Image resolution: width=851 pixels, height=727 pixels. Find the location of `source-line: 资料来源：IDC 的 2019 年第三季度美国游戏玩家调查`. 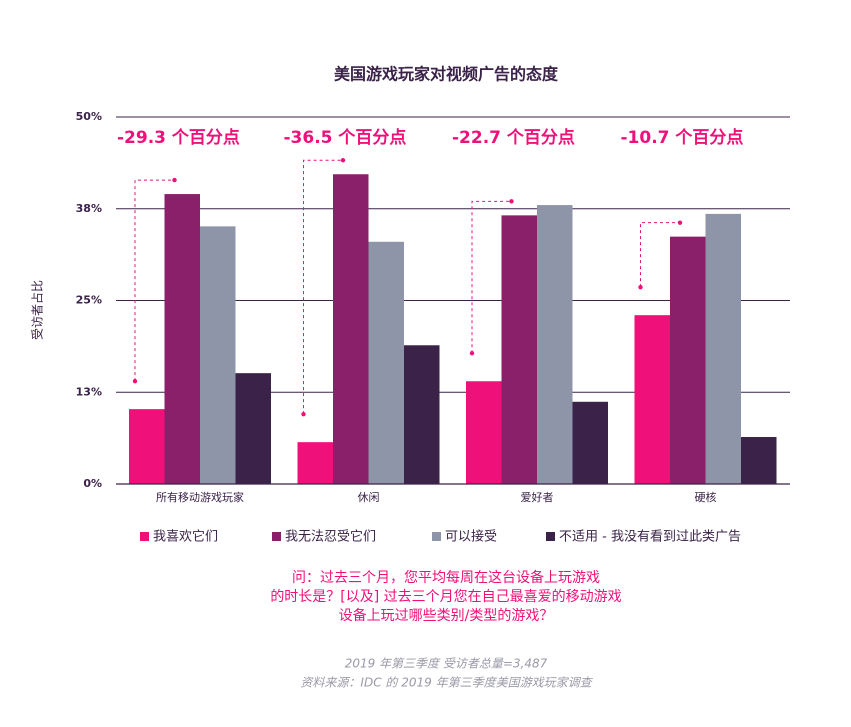

source-line: 资料来源：IDC 的 2019 年第三季度美国游戏玩家调查 is located at coordinates (446, 683).